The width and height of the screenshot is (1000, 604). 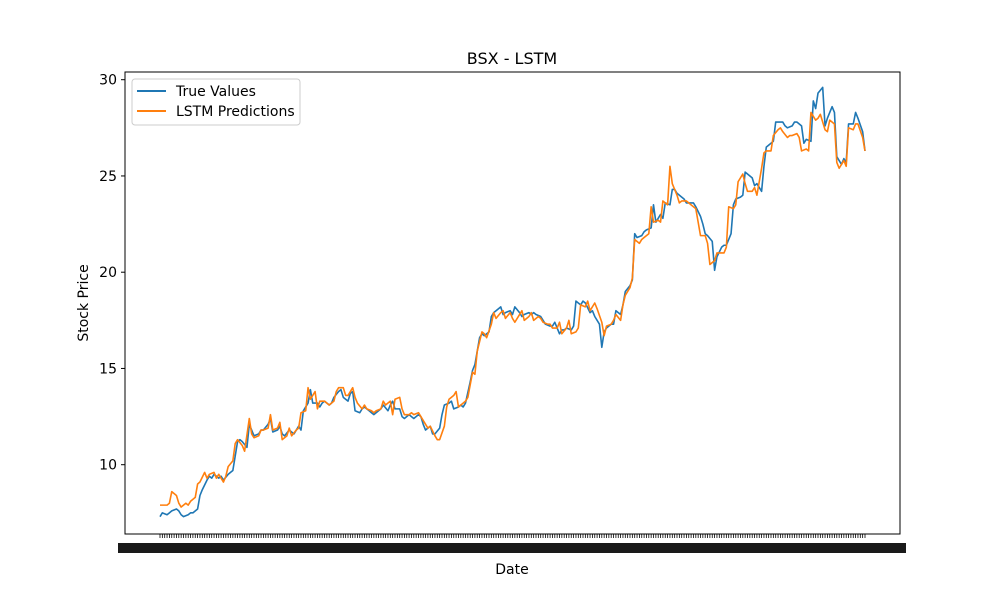 I want to click on y-tick-label: 15, so click(x=108, y=369).